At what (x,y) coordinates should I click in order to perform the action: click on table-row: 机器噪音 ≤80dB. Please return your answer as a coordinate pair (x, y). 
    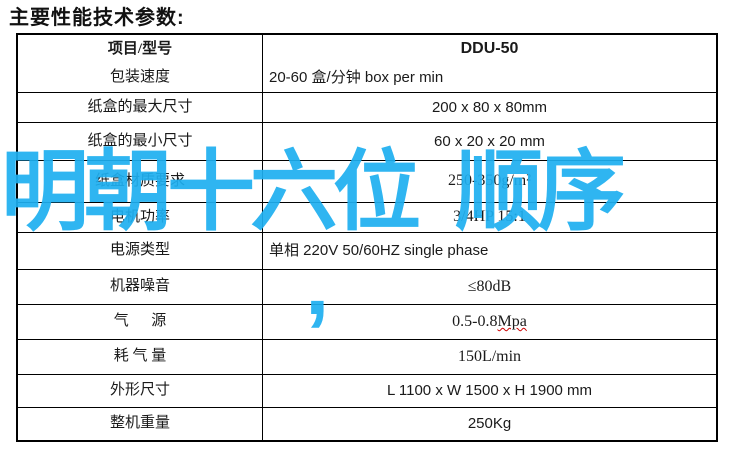
    Looking at the image, I should click on (367, 286).